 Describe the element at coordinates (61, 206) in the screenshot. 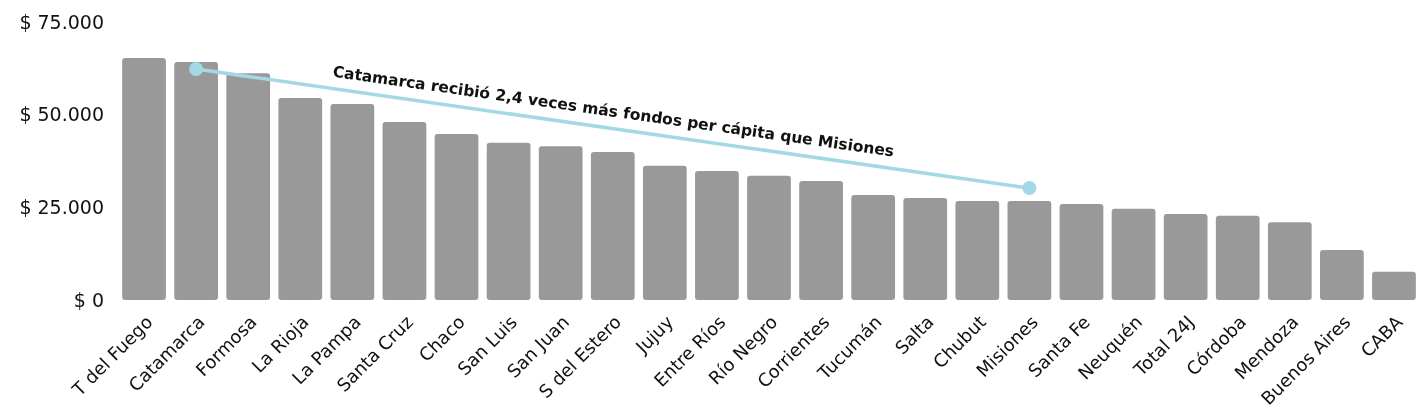

I see `y-tick-label: $ 25.000` at that location.